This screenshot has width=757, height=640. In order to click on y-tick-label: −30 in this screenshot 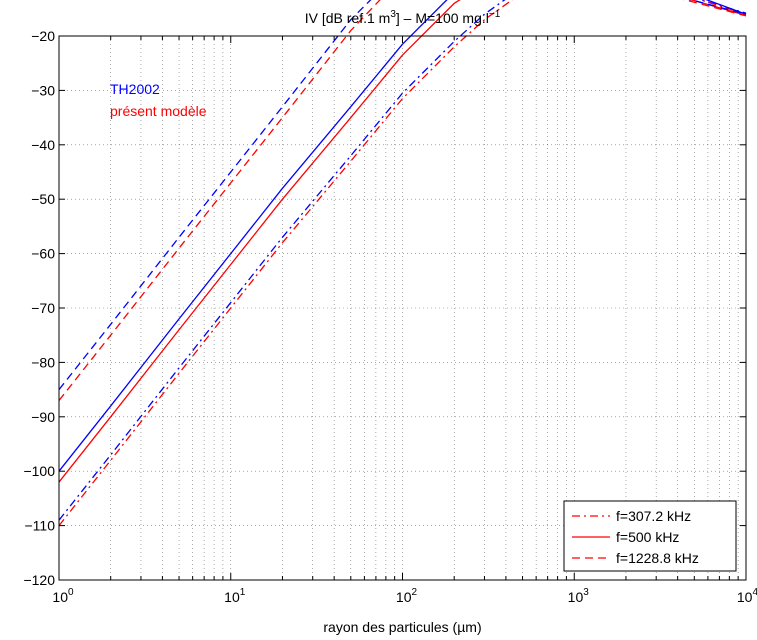, I will do `click(43, 90)`.